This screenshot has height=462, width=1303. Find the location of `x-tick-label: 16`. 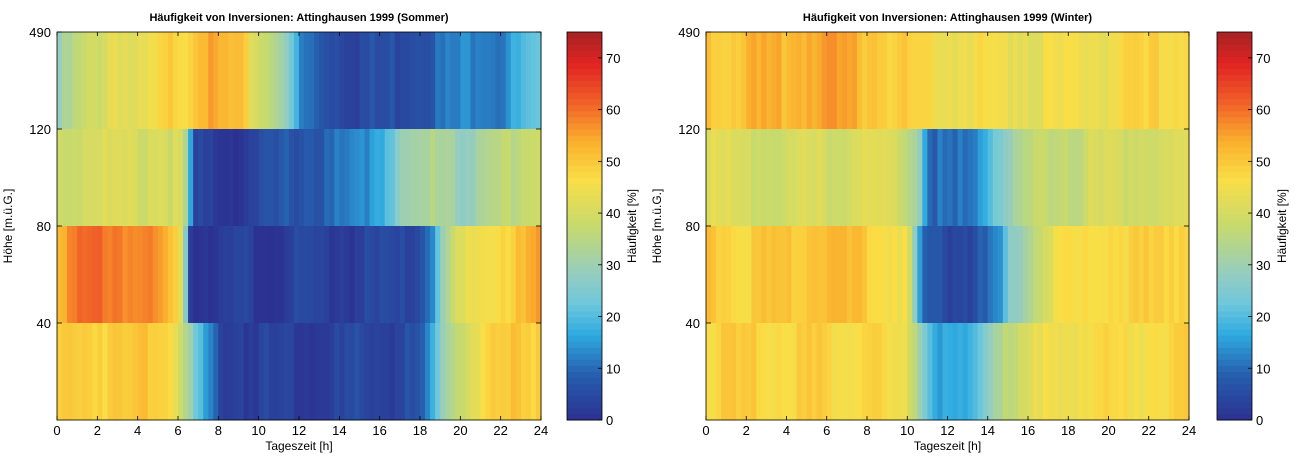

x-tick-label: 16 is located at coordinates (379, 430).